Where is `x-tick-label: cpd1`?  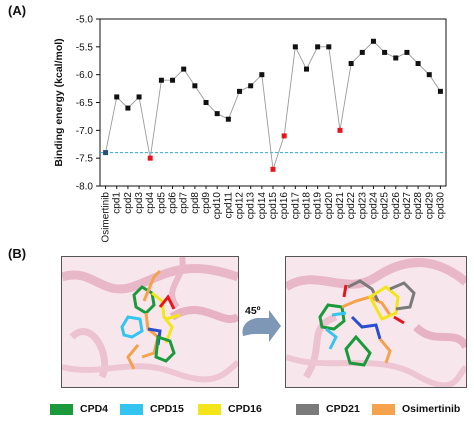
x-tick-label: cpd1 is located at coordinates (117, 203).